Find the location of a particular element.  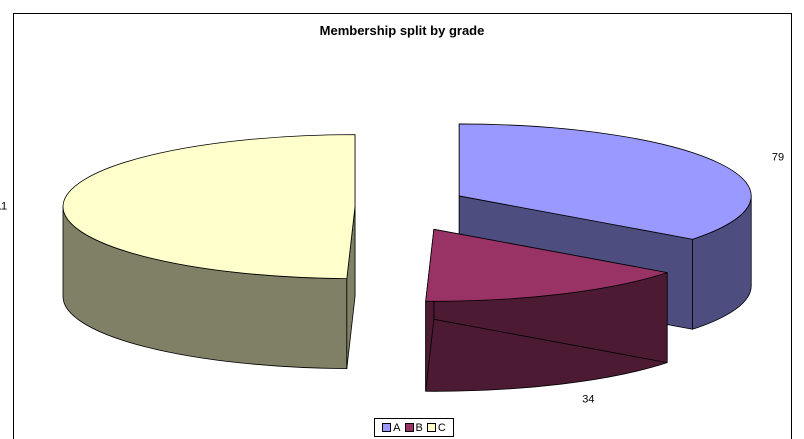

legend-item-c: C is located at coordinates (436, 427).